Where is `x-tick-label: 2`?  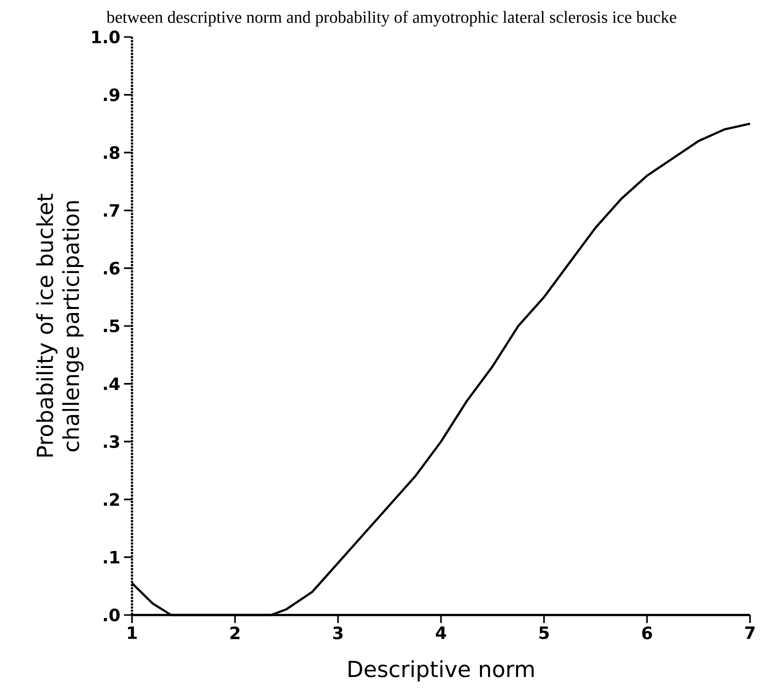 x-tick-label: 2 is located at coordinates (235, 633).